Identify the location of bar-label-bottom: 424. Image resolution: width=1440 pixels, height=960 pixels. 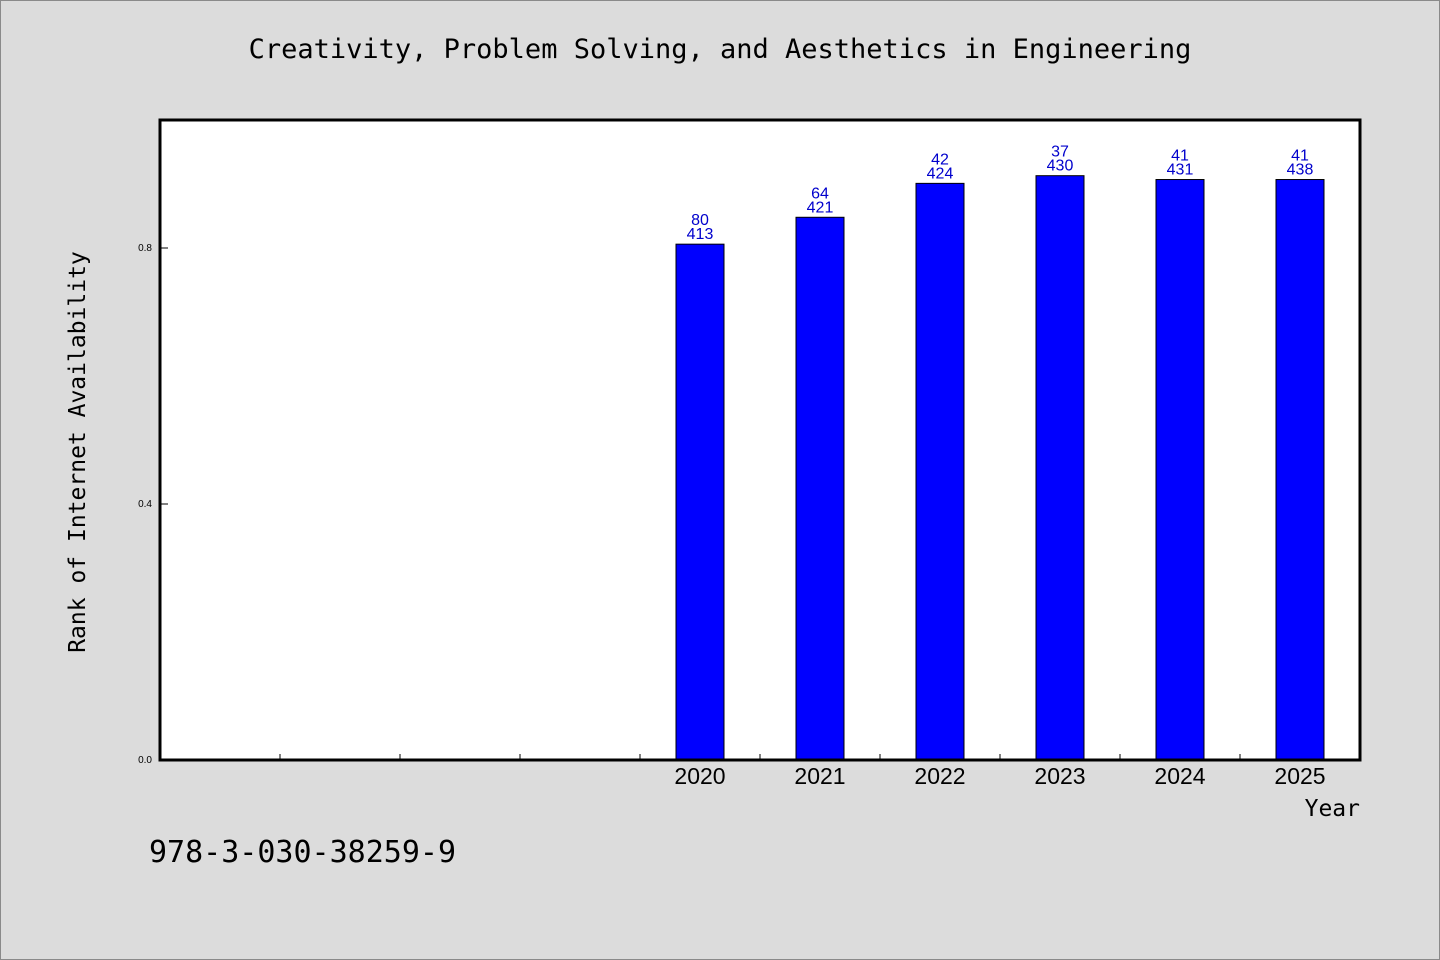
(940, 173).